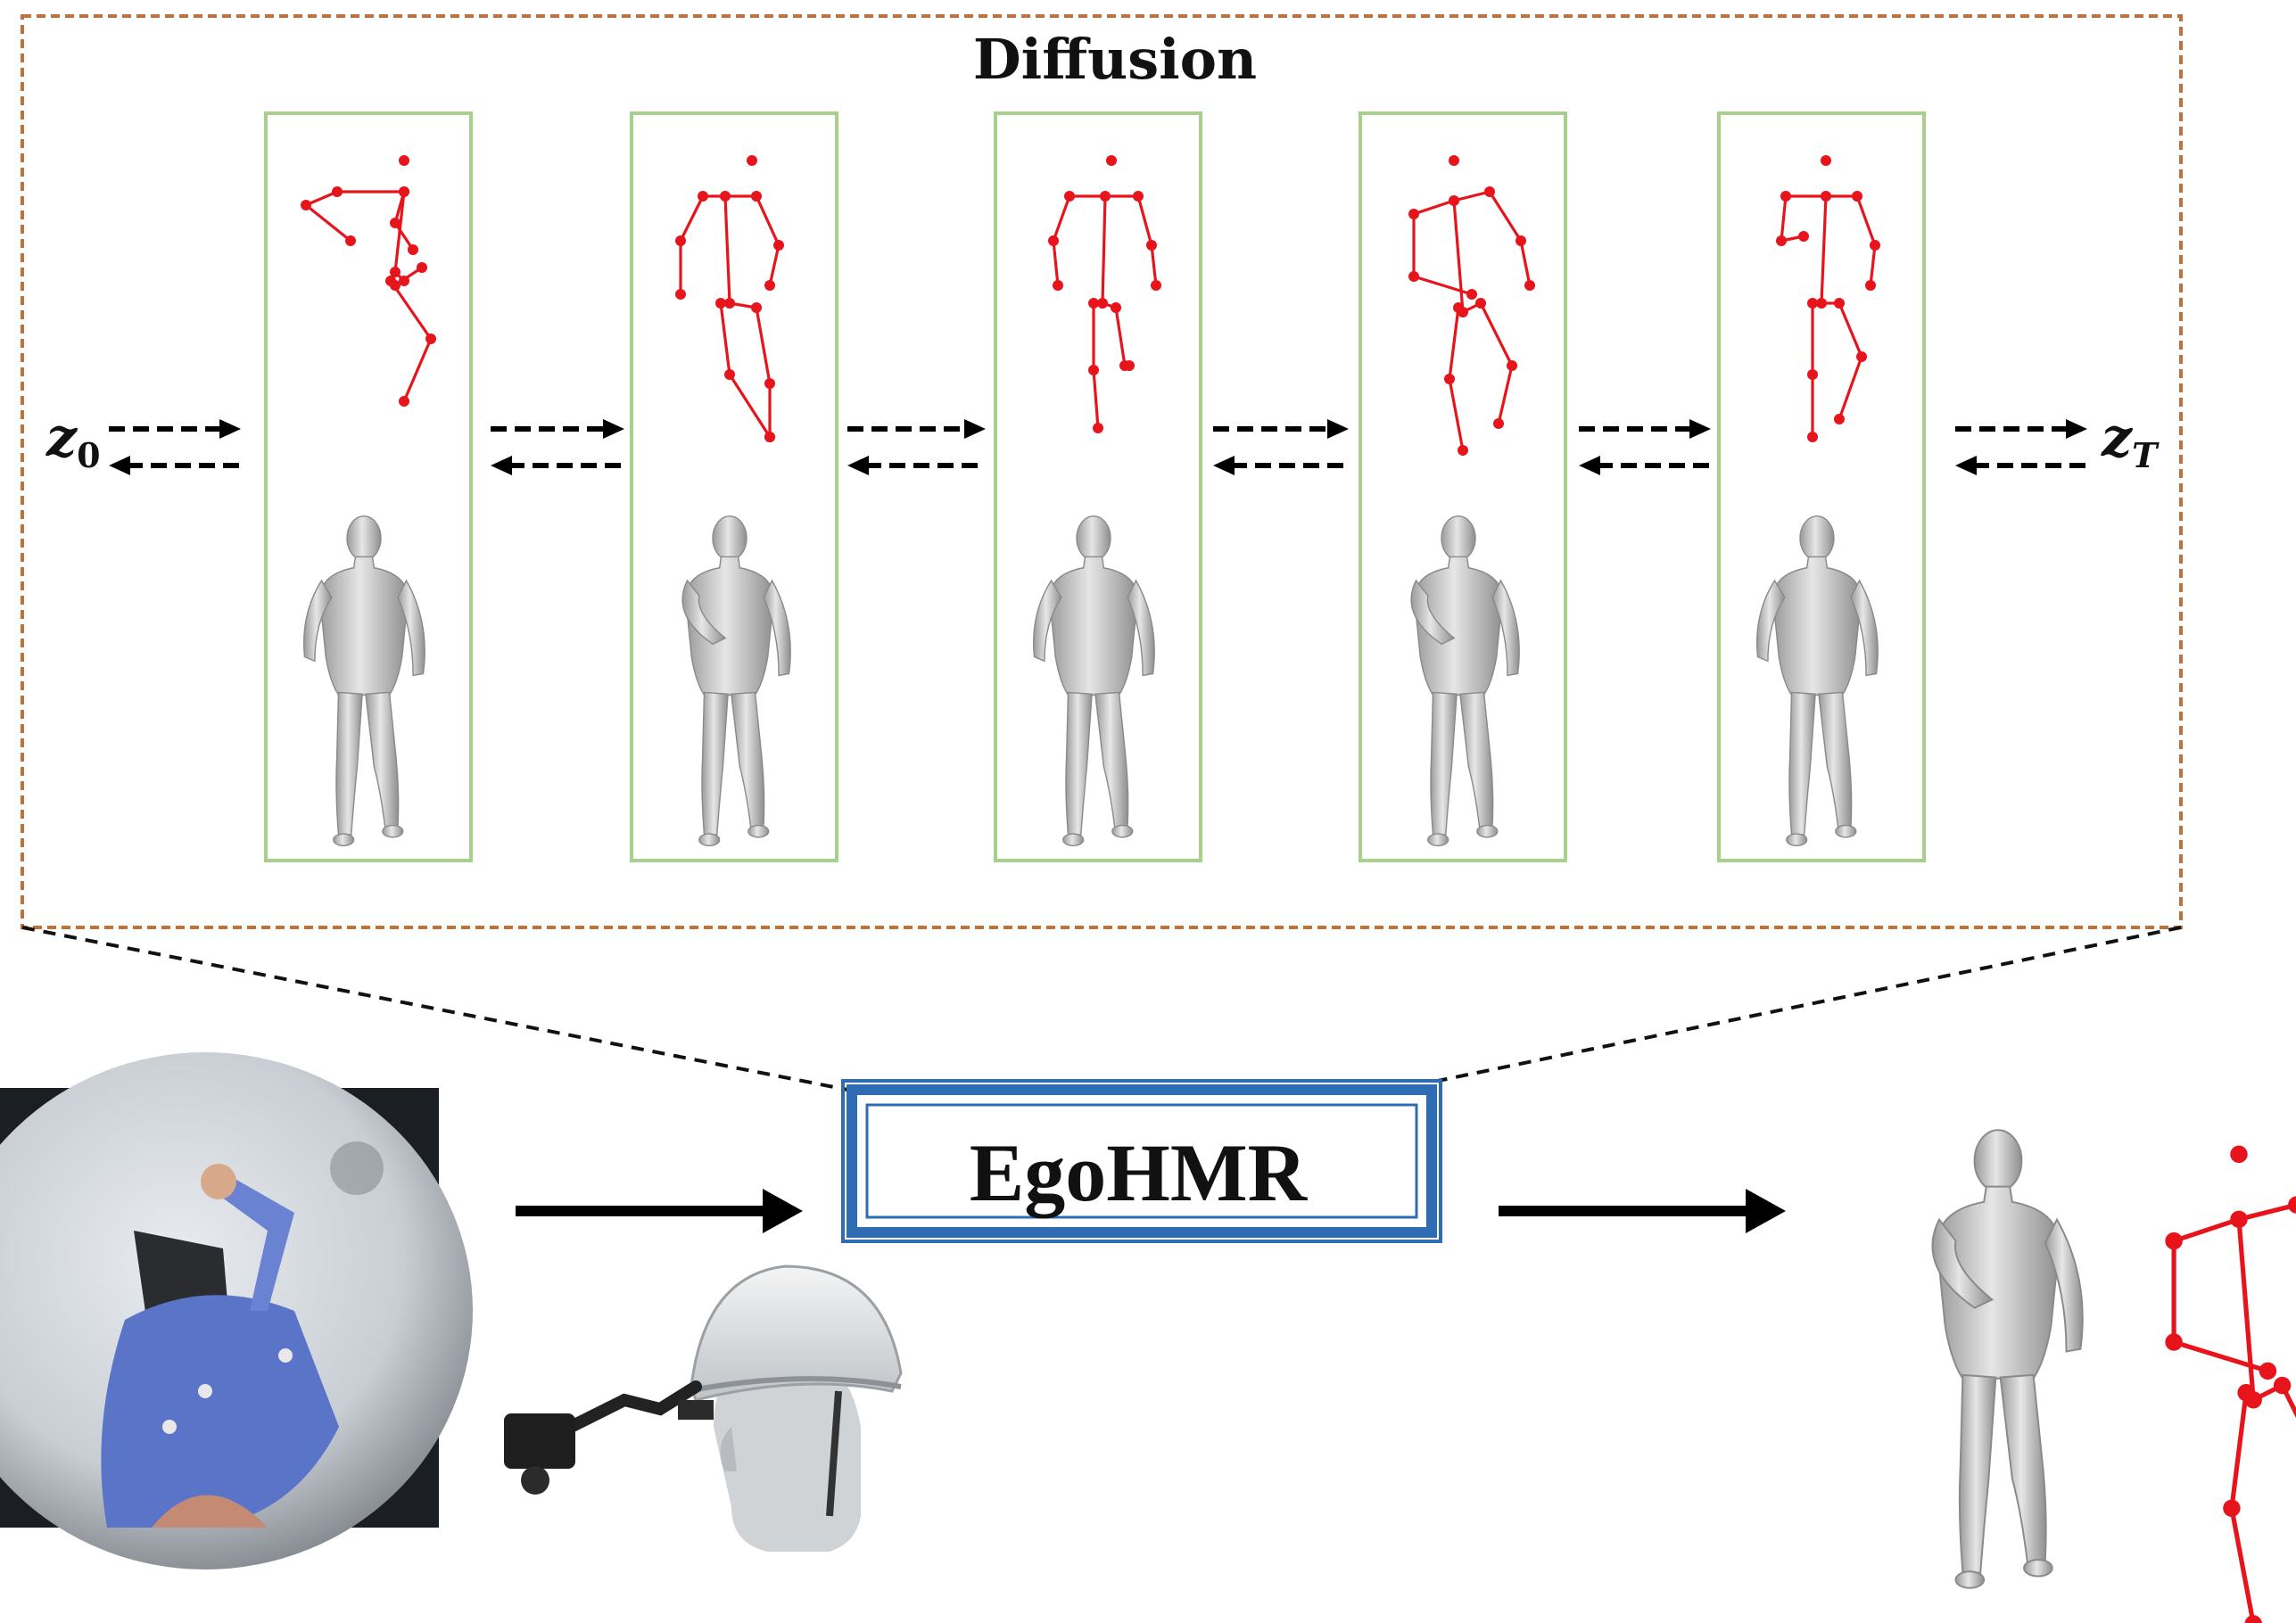 The image size is (2296, 1623). What do you see at coordinates (1817, 681) in the screenshot?
I see `step-mesh` at bounding box center [1817, 681].